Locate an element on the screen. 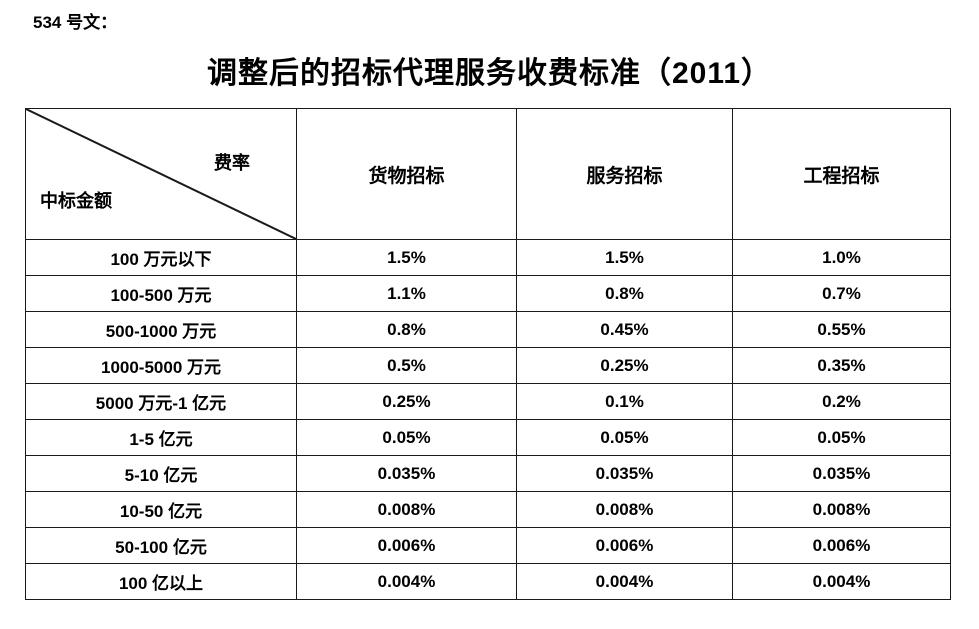 This screenshot has width=979, height=629. doc-number-label: 534 号文： is located at coordinates (75, 22).